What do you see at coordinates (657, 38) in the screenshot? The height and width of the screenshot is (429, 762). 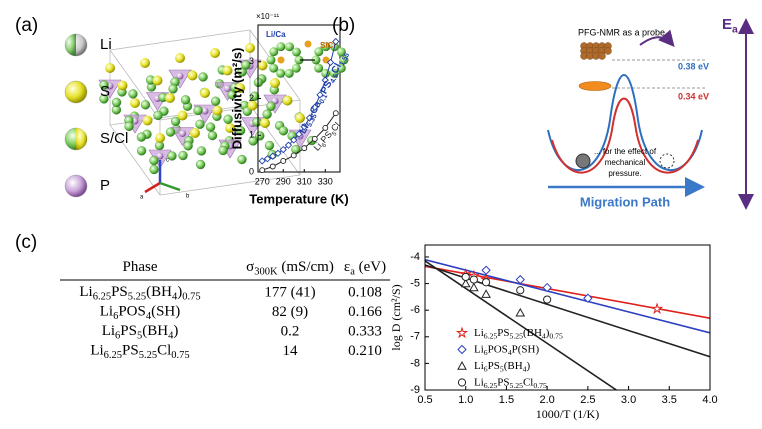 I see `probe-arrow` at bounding box center [657, 38].